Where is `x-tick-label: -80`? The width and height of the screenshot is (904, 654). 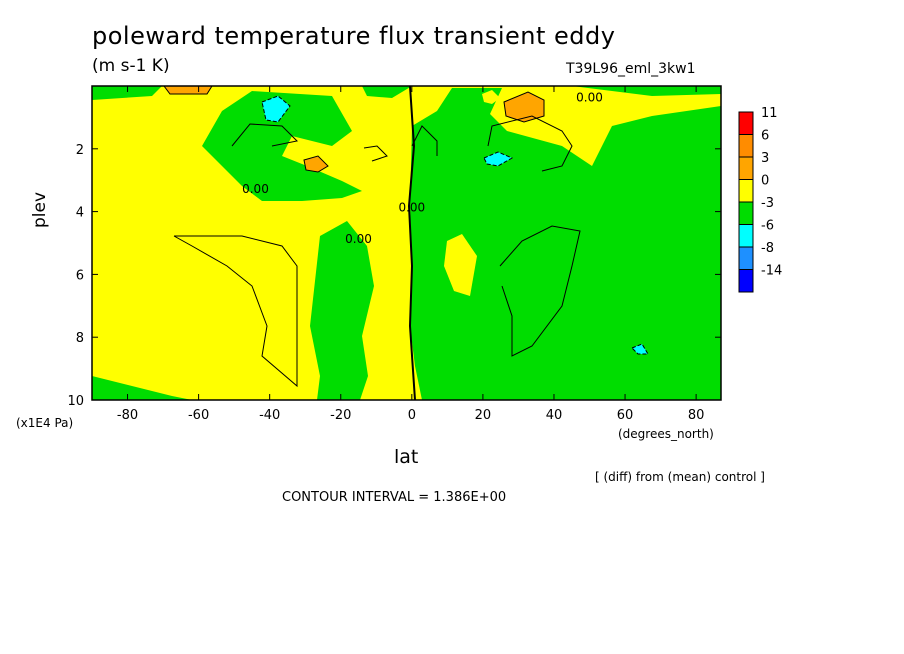
x-tick-label: -80 is located at coordinates (127, 415).